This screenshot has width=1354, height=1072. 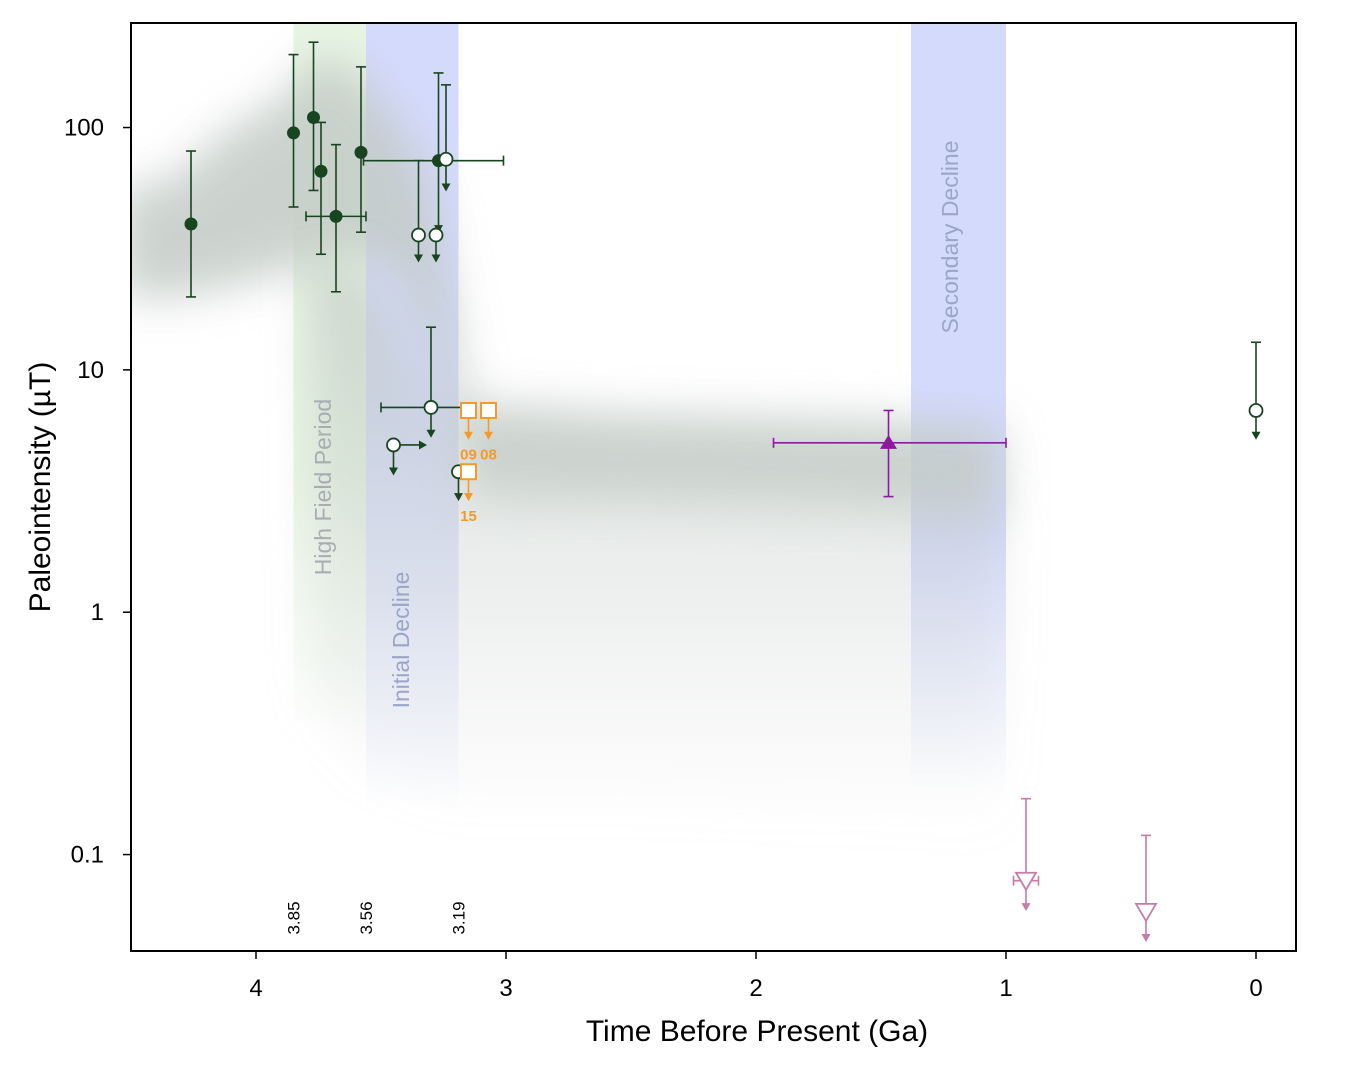 What do you see at coordinates (1255, 988) in the screenshot?
I see `x-tick-label-4: 0` at bounding box center [1255, 988].